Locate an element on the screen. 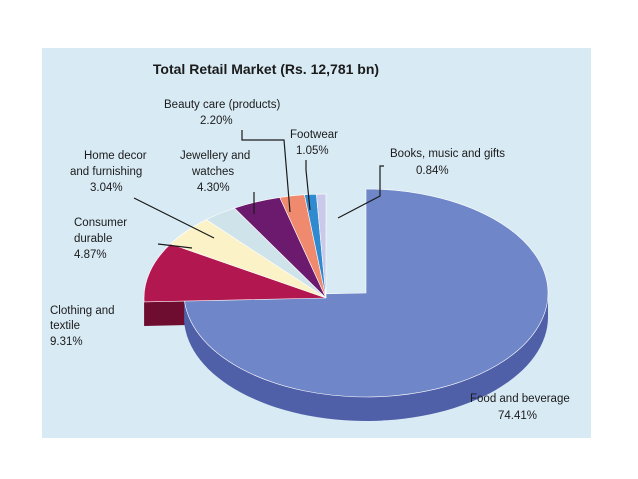 The height and width of the screenshot is (479, 638). label-books-value: 0.84% is located at coordinates (432, 171).